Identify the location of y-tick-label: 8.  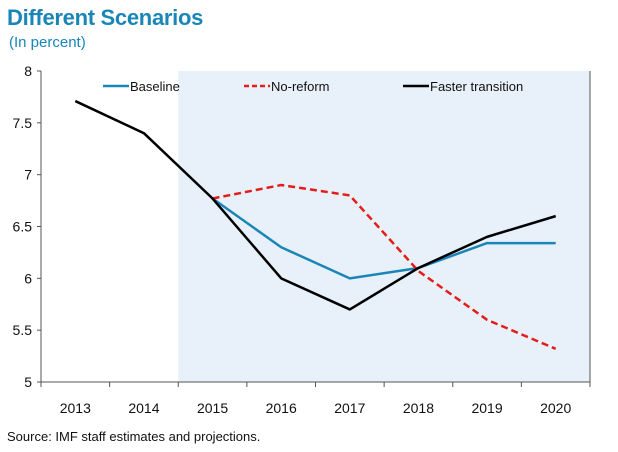
(28, 71).